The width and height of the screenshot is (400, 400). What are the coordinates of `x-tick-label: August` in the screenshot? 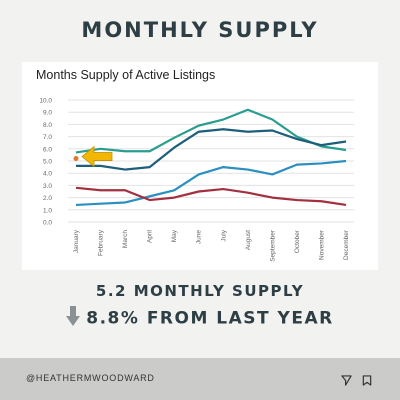 It's located at (248, 240).